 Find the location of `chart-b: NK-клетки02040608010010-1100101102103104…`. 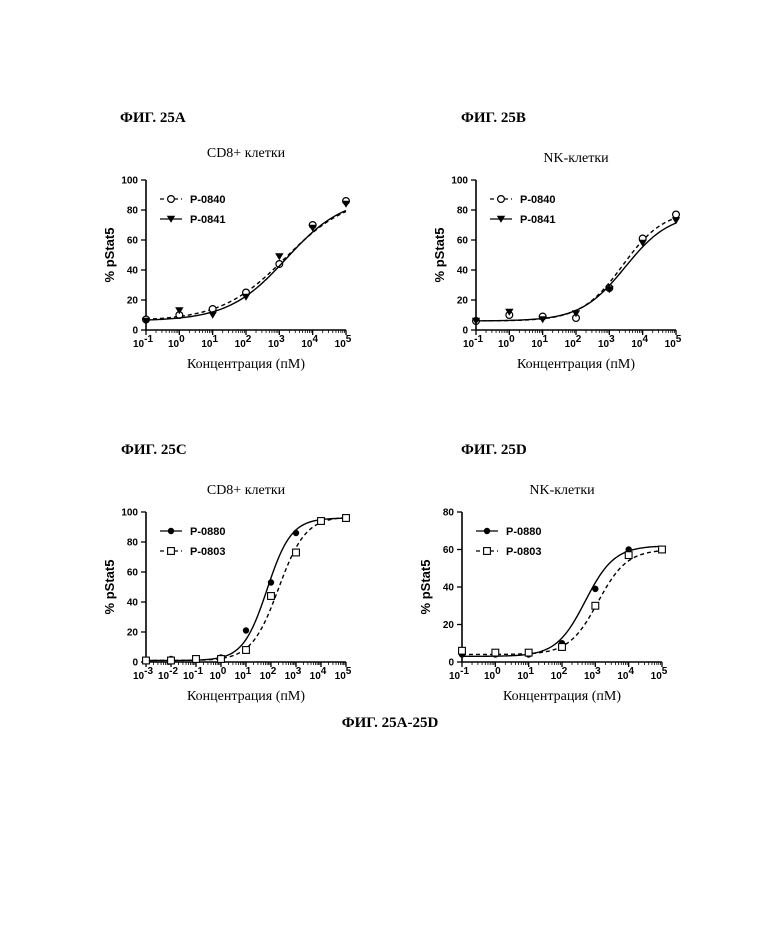

chart-b: NK-клетки02040608010010-1100101102103104… is located at coordinates (557, 261).